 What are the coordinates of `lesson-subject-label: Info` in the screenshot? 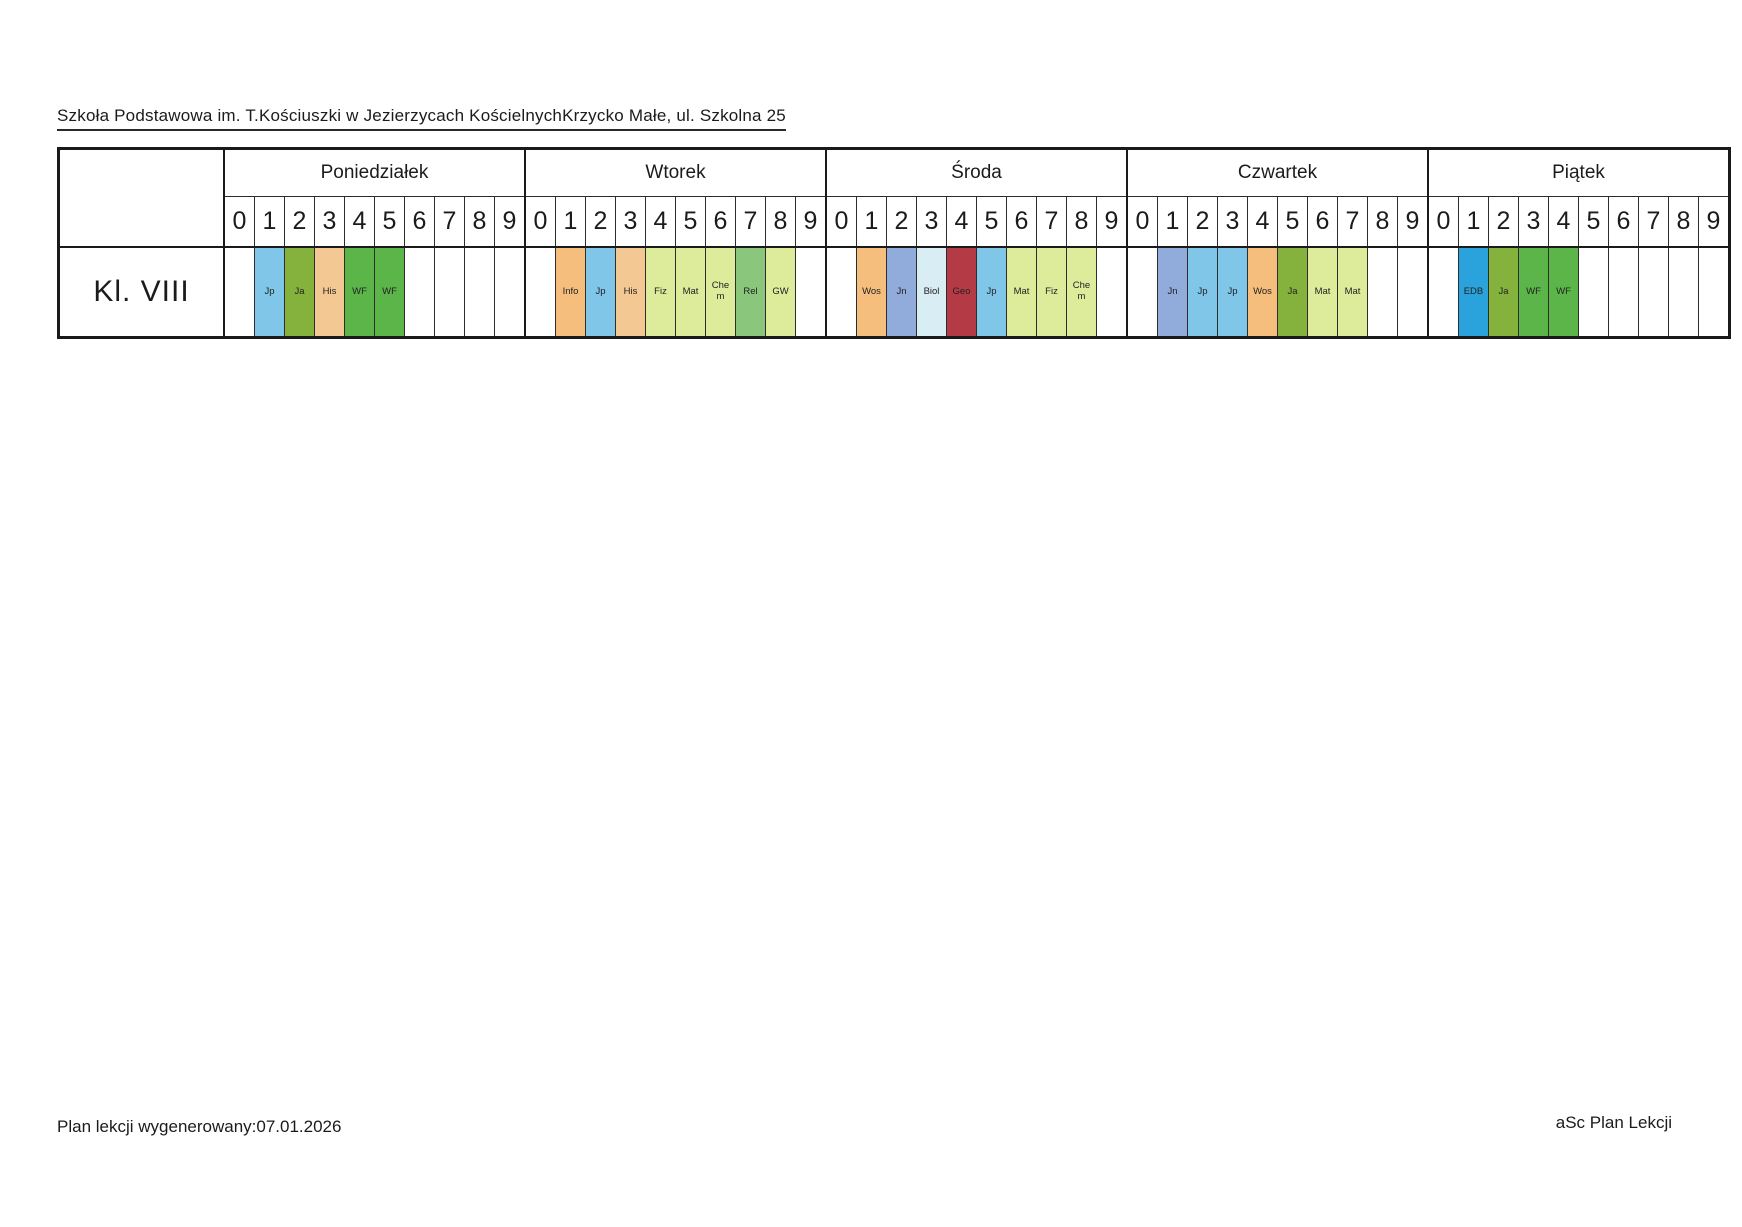 It's located at (570, 292).